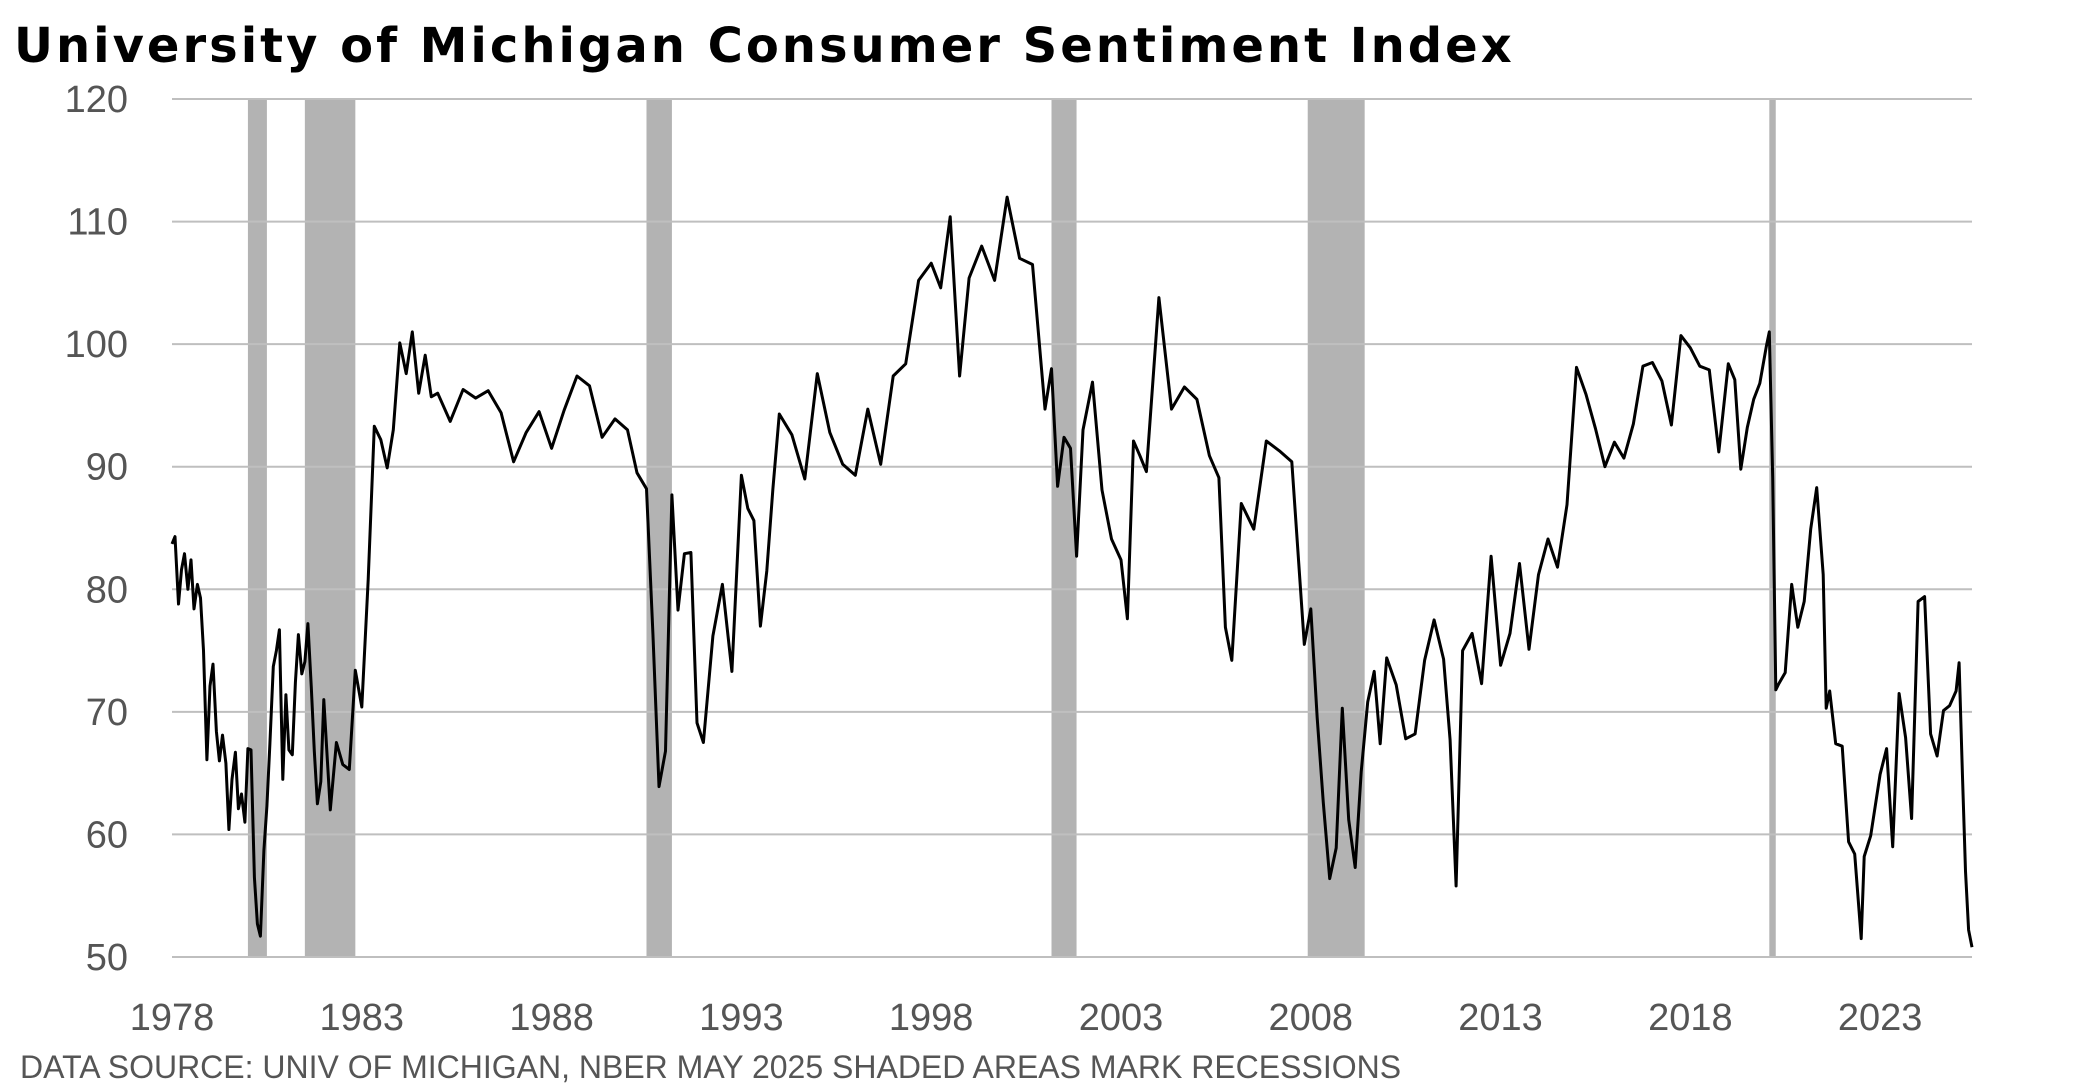 The width and height of the screenshot is (2079, 1089). I want to click on x-tick-label: 2003, so click(1121, 1018).